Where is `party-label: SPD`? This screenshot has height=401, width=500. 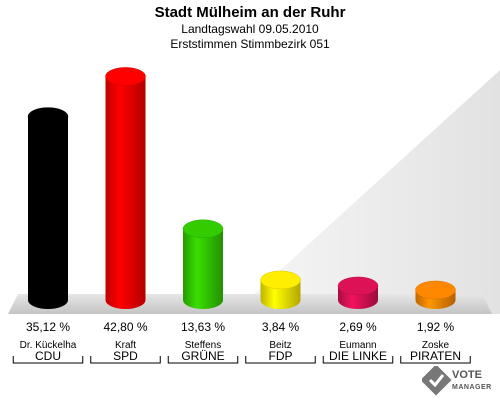
party-label: SPD is located at coordinates (125, 356).